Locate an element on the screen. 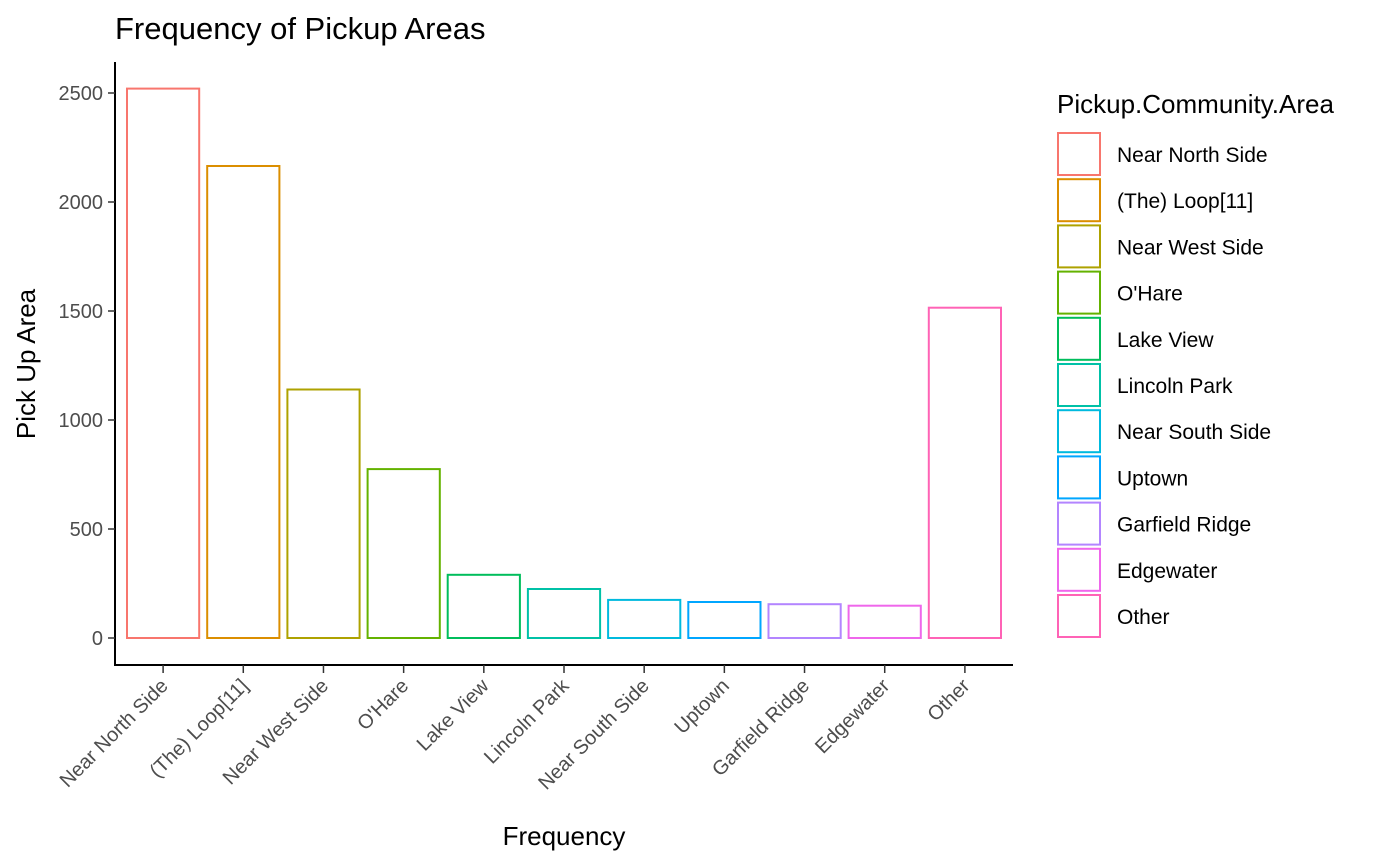 Image resolution: width=1400 pixels, height=865 pixels. x-tick-label: O'Hare is located at coordinates (383, 705).